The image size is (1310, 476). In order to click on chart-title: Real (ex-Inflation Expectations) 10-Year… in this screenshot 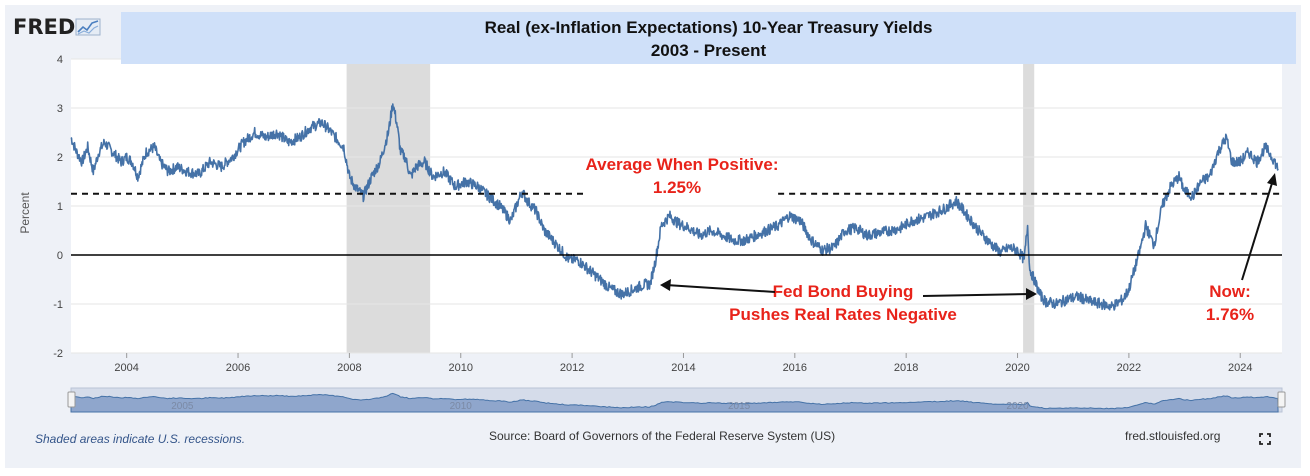, I will do `click(708, 38)`.